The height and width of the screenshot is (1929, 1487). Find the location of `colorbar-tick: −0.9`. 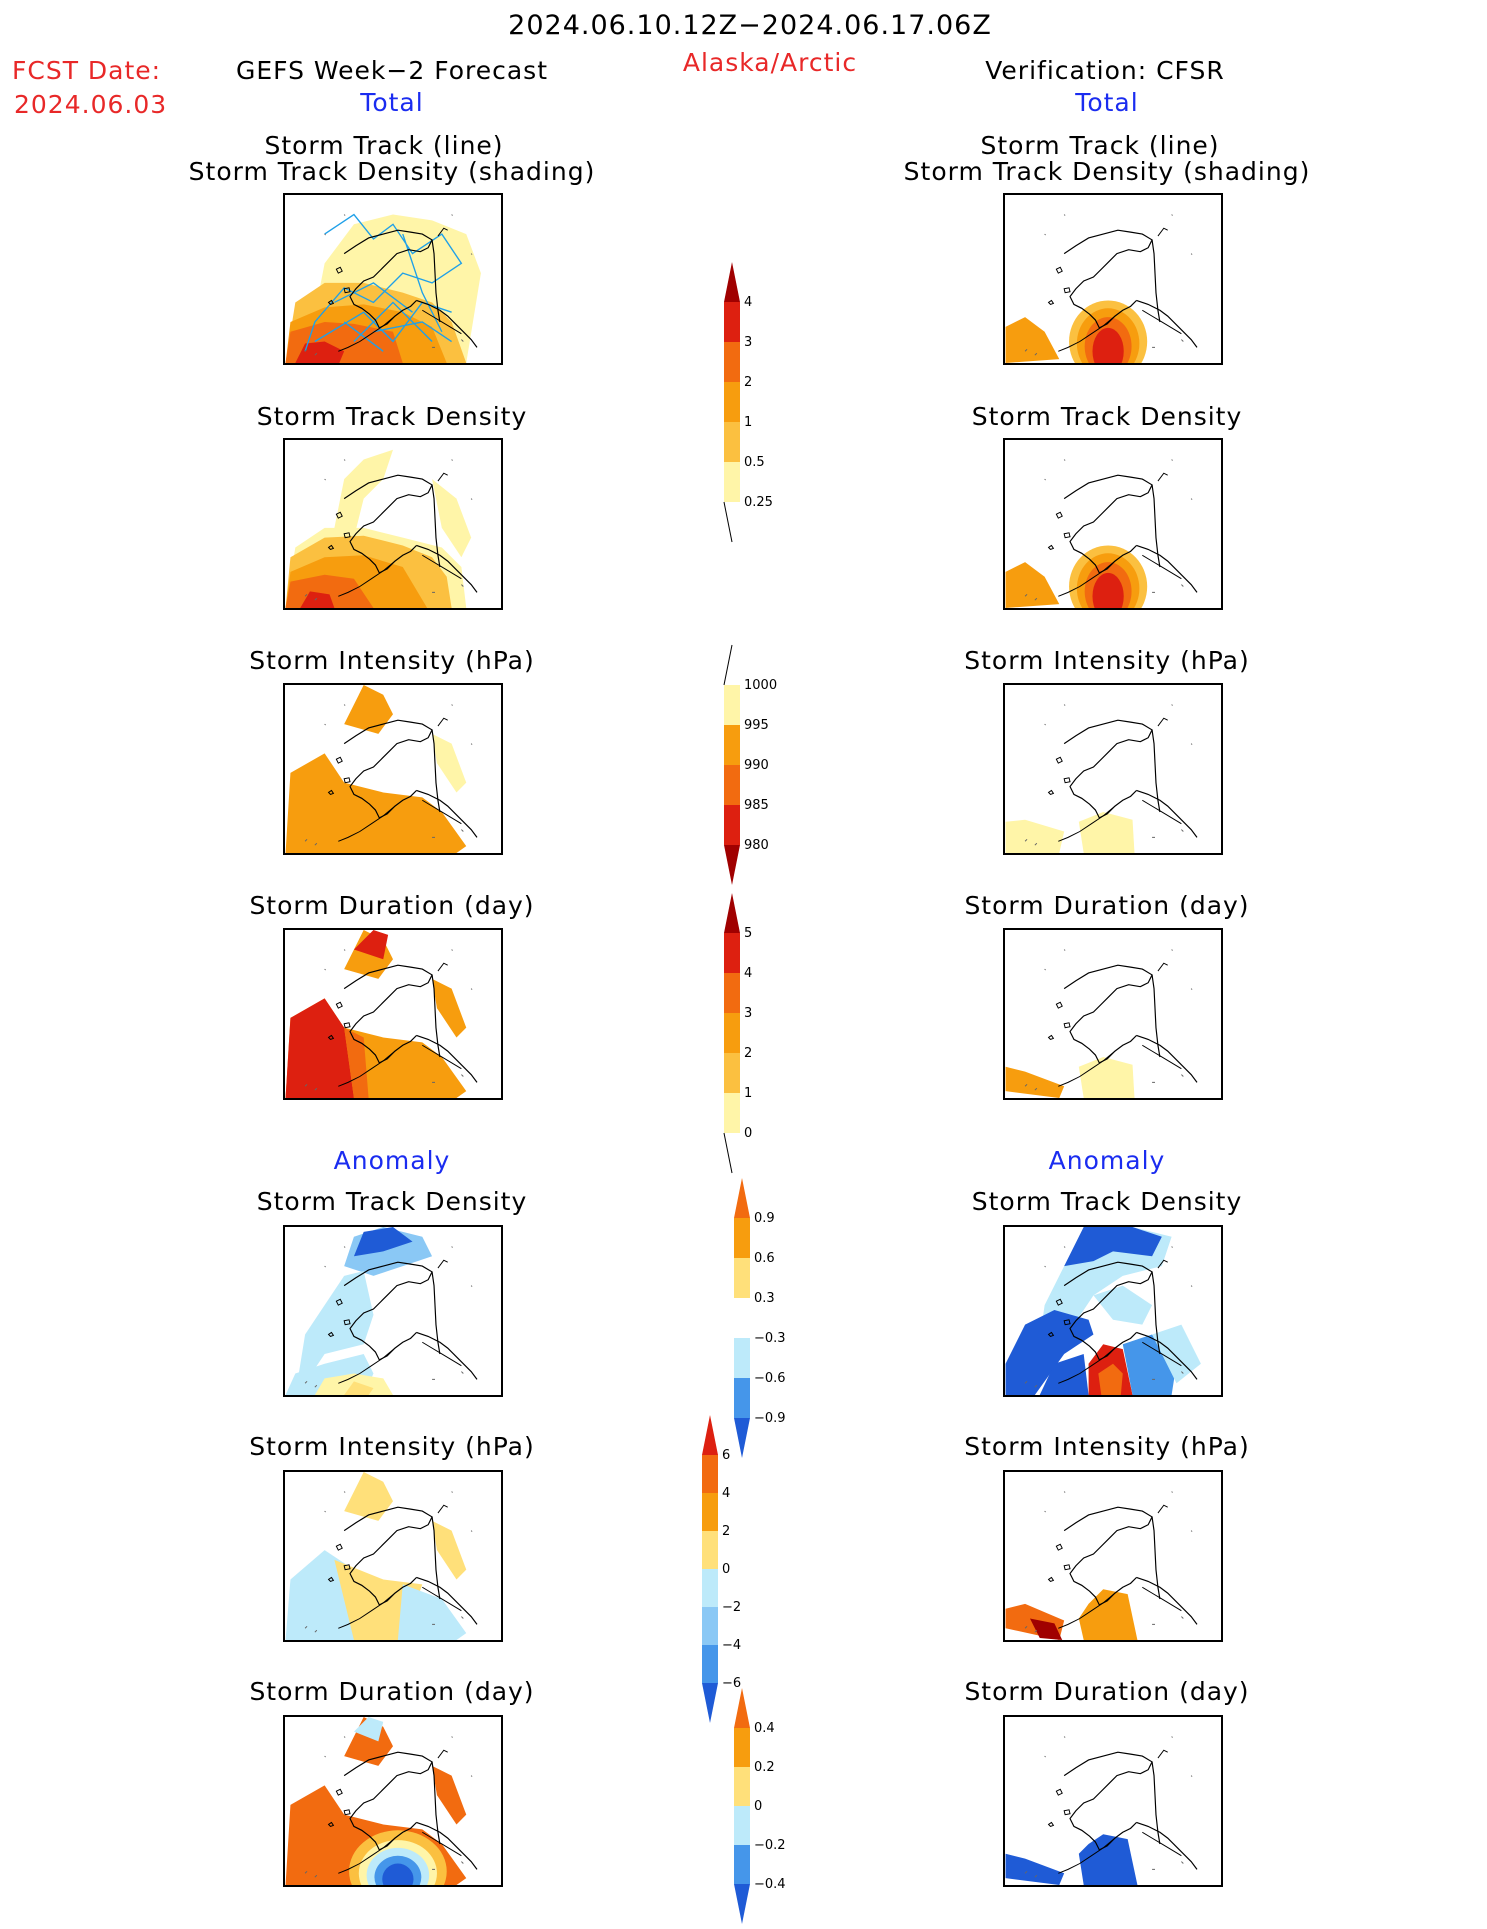

colorbar-tick: −0.9 is located at coordinates (770, 1418).